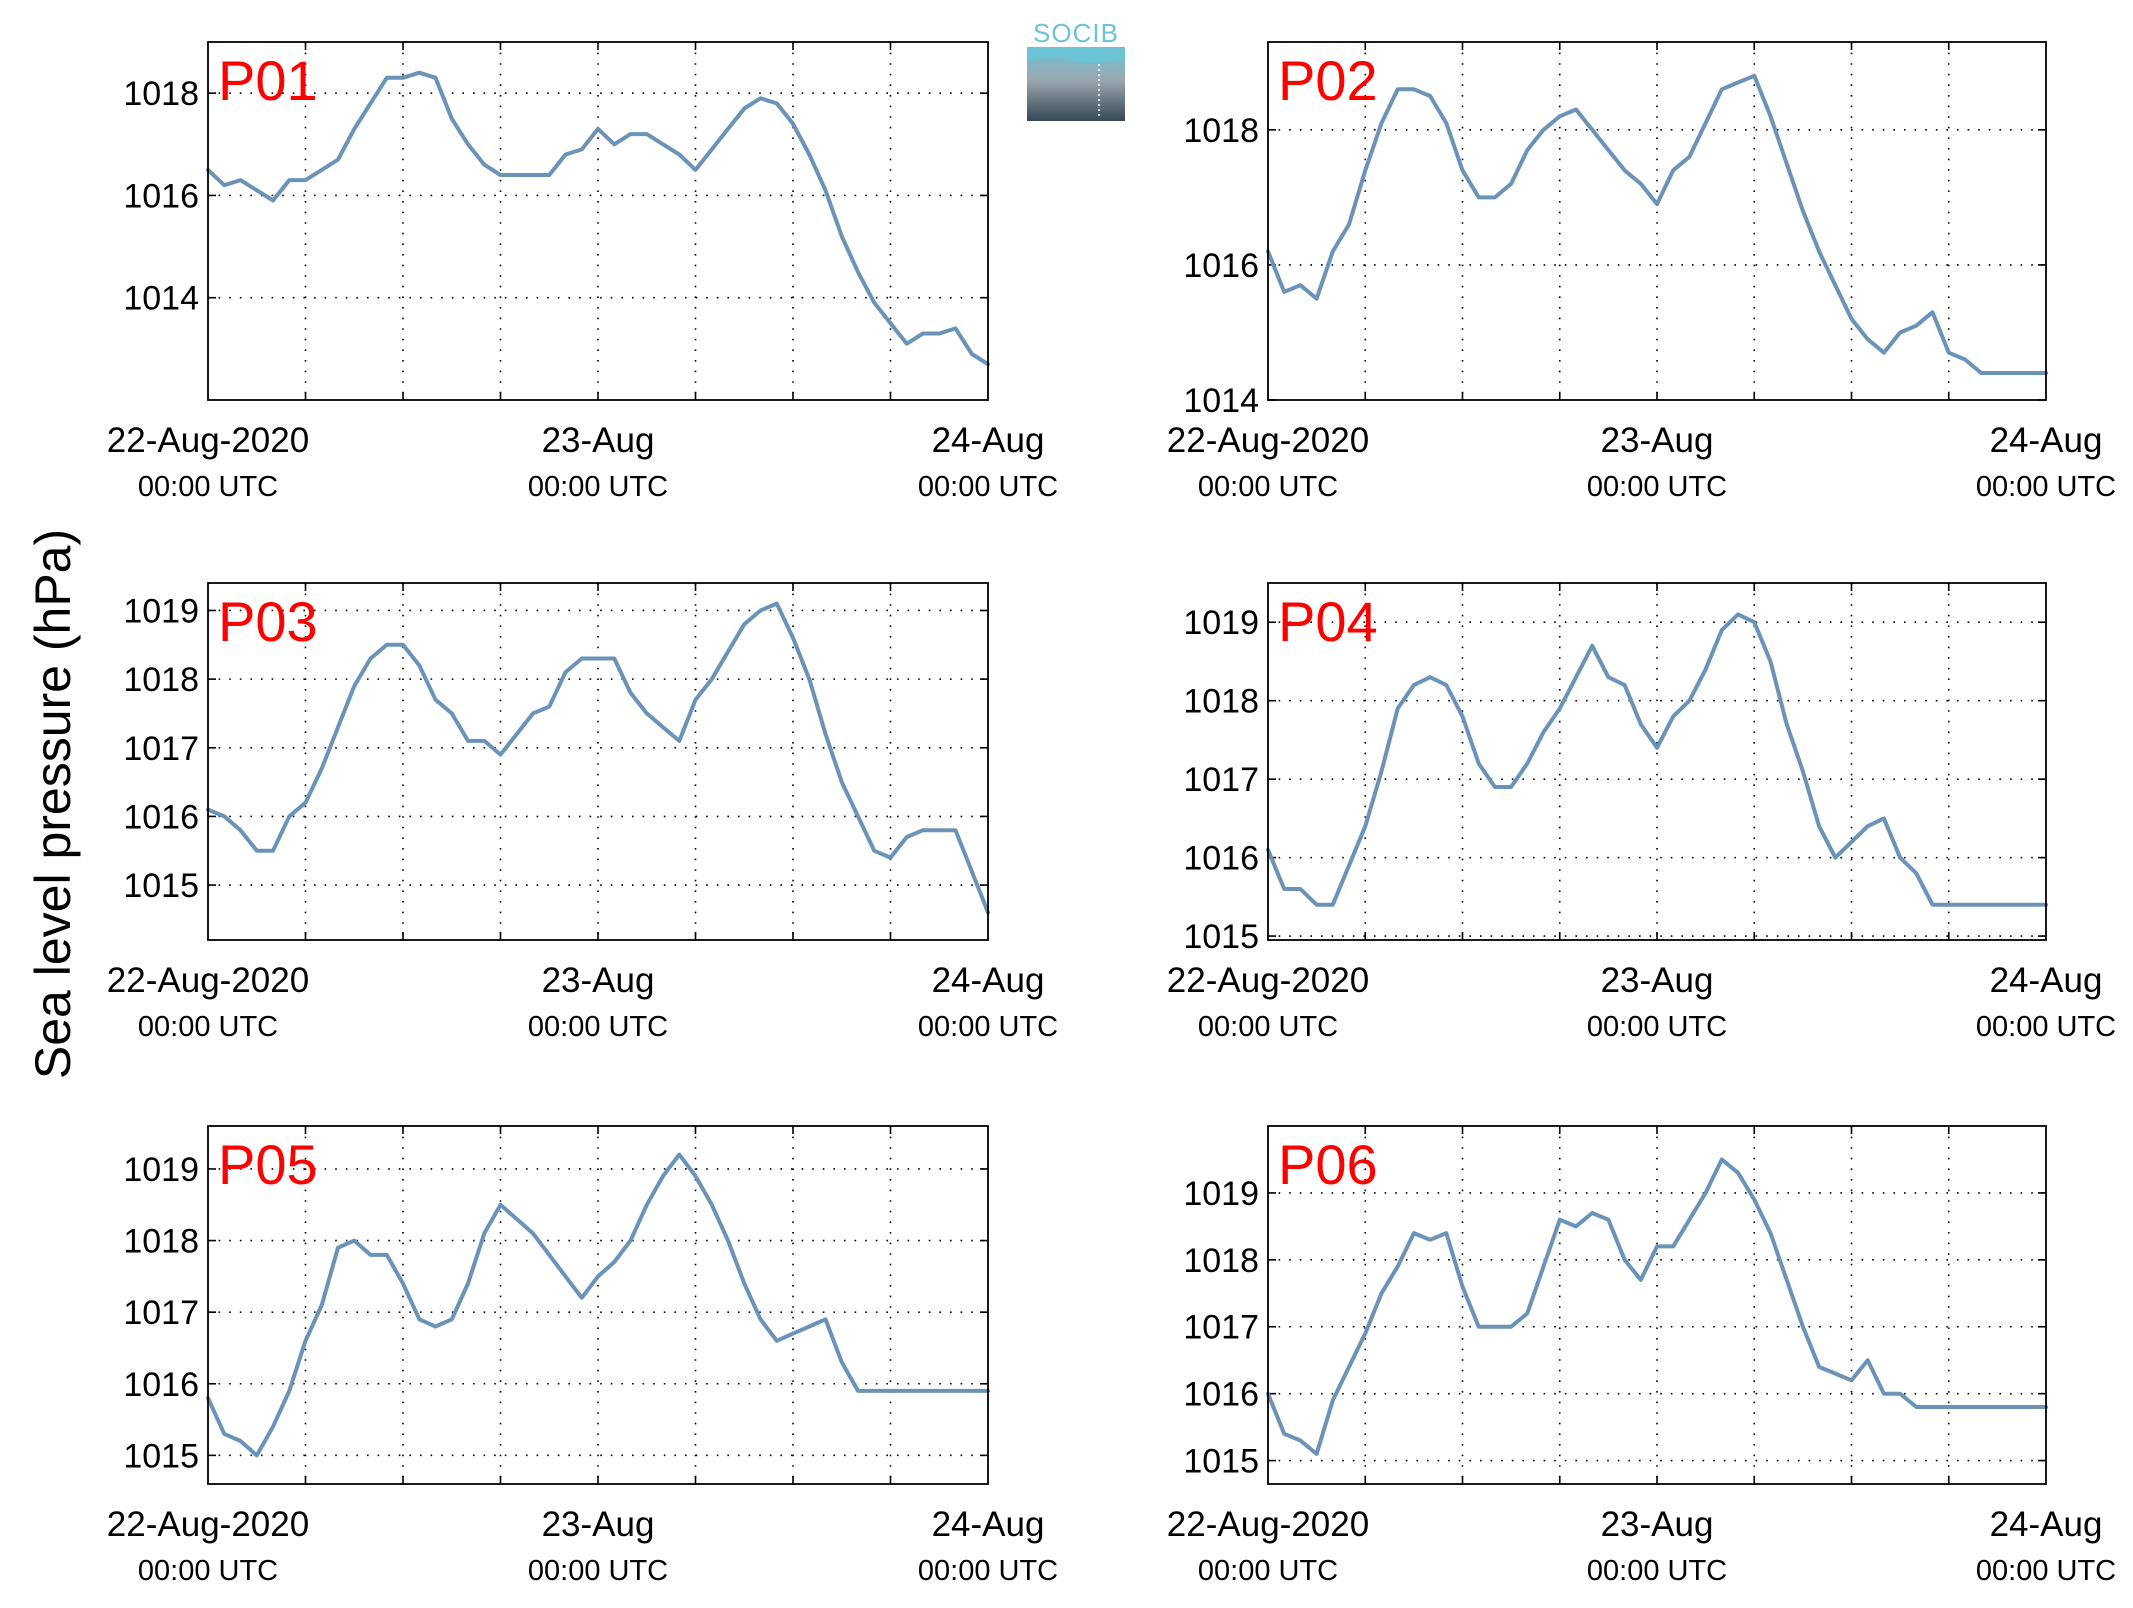 The image size is (2133, 1608). What do you see at coordinates (1657, 224) in the screenshot?
I see `series-line-p02` at bounding box center [1657, 224].